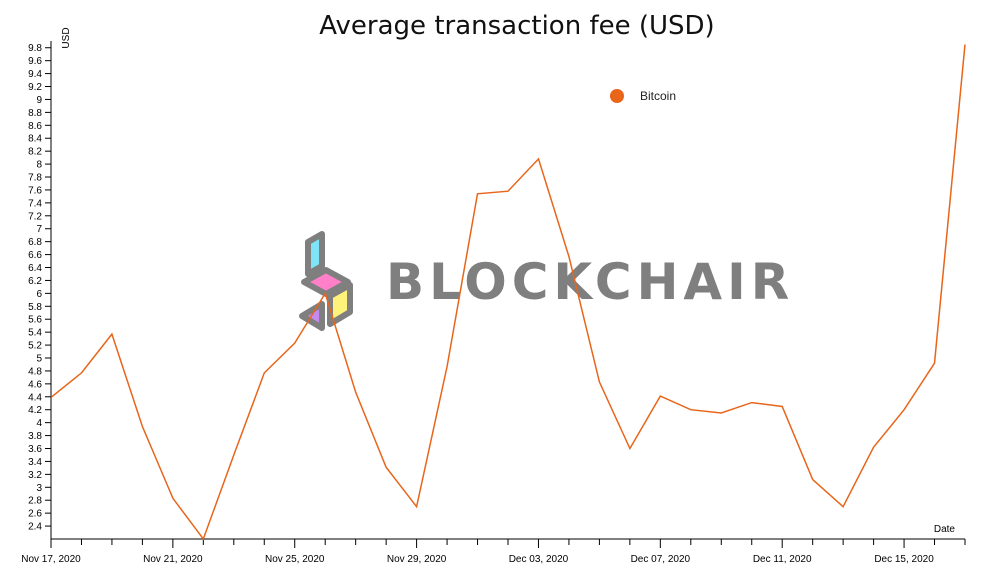  What do you see at coordinates (417, 559) in the screenshot?
I see `x-tick-label: Nov 29, 2020` at bounding box center [417, 559].